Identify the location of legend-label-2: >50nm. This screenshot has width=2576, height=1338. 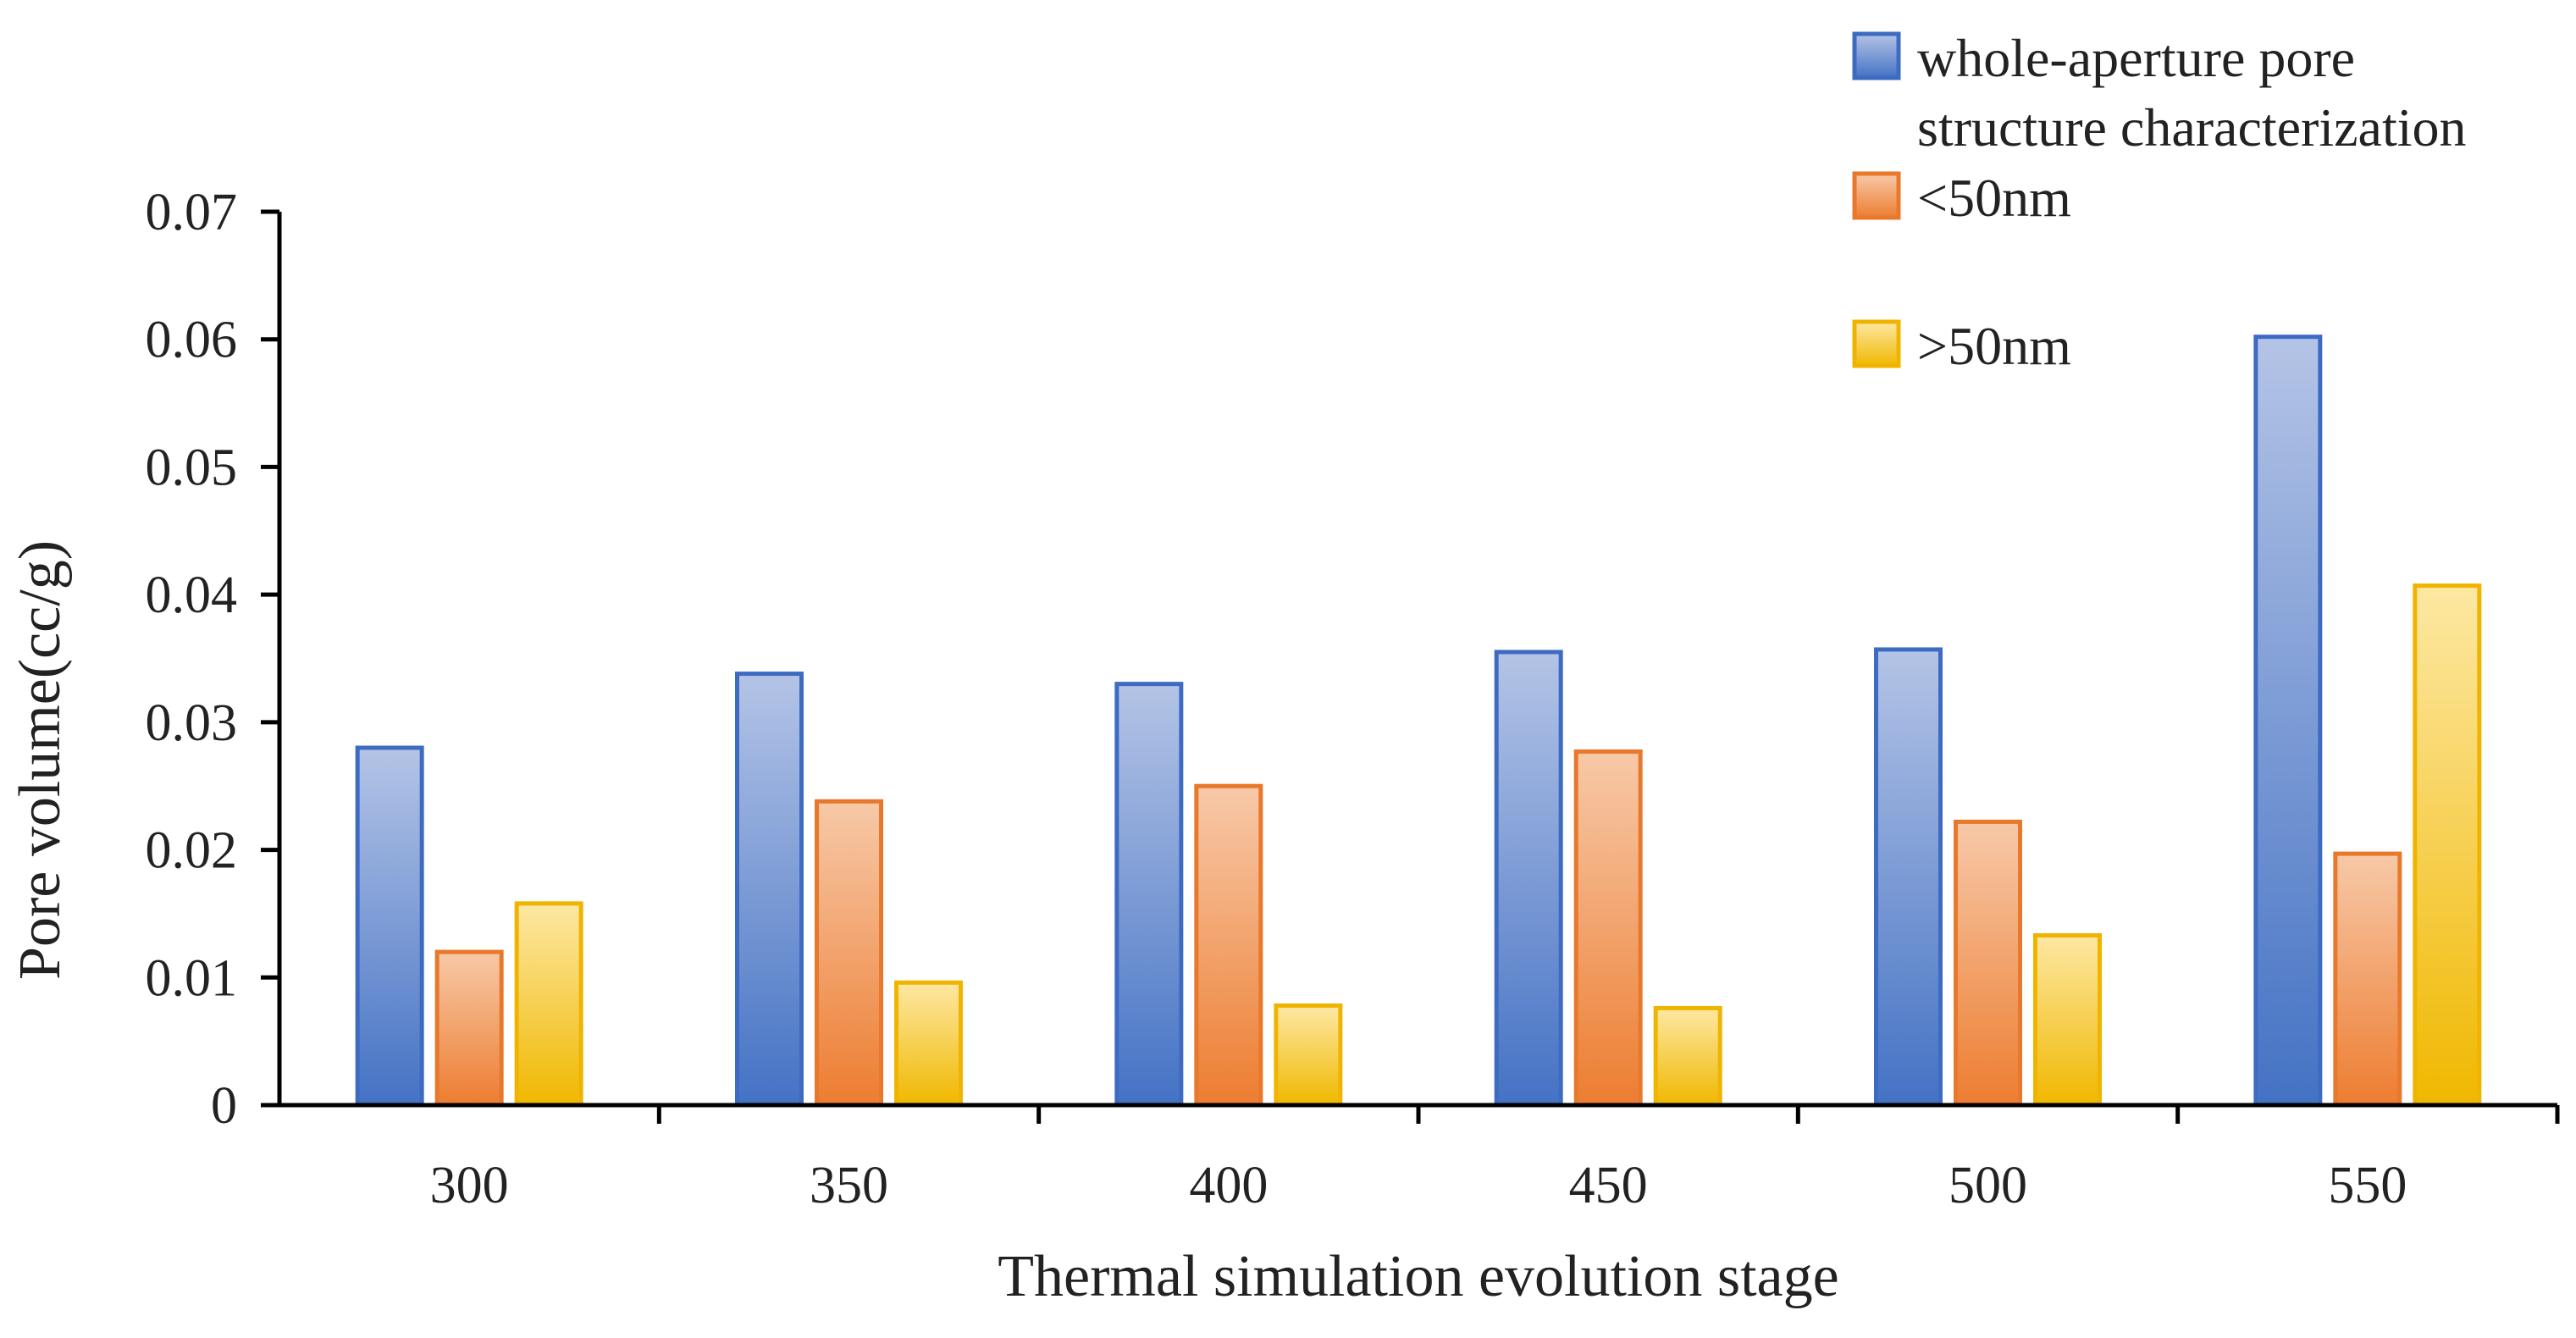
(1994, 346).